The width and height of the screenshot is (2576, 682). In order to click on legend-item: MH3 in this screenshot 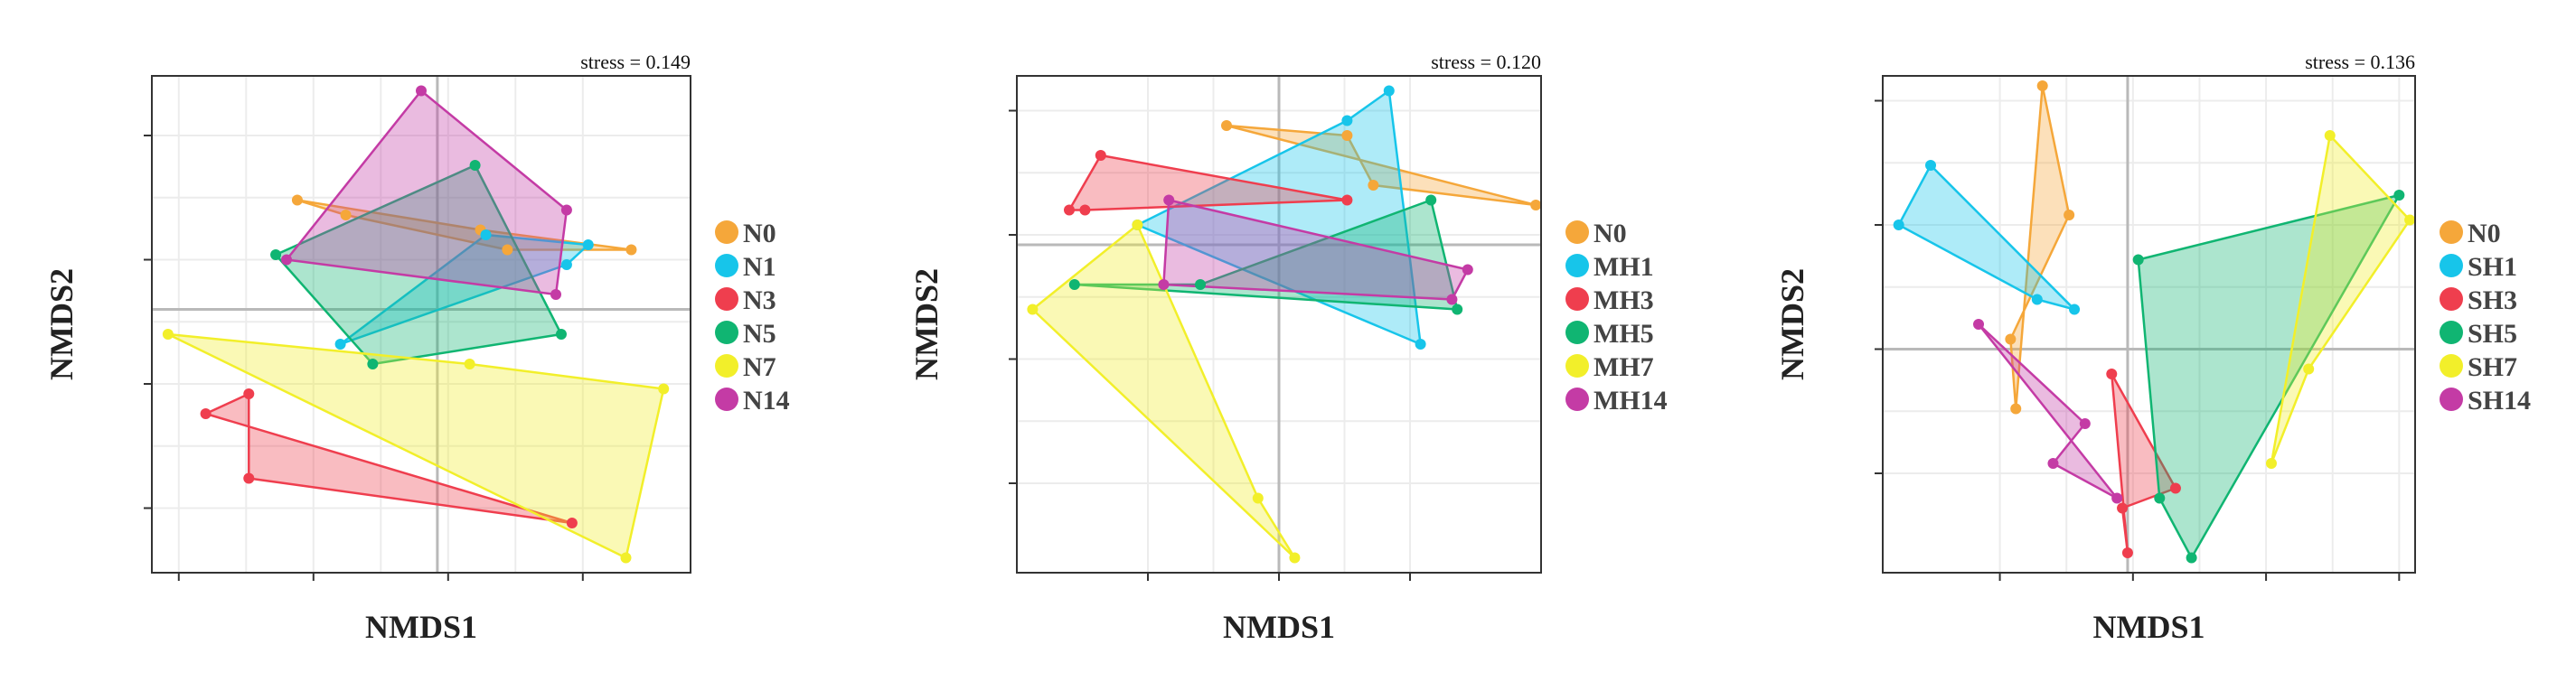, I will do `click(1609, 300)`.